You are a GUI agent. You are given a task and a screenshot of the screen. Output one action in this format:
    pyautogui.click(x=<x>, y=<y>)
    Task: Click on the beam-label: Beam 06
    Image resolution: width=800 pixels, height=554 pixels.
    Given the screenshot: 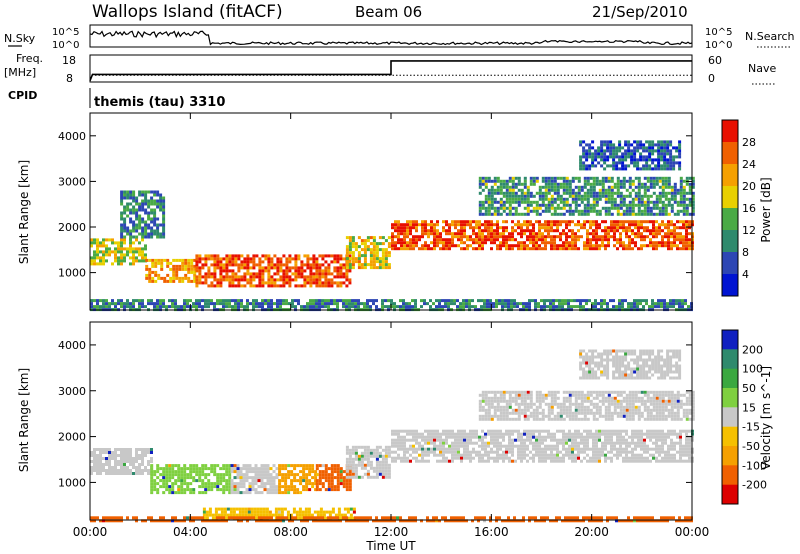 What is the action you would take?
    pyautogui.click(x=388, y=12)
    